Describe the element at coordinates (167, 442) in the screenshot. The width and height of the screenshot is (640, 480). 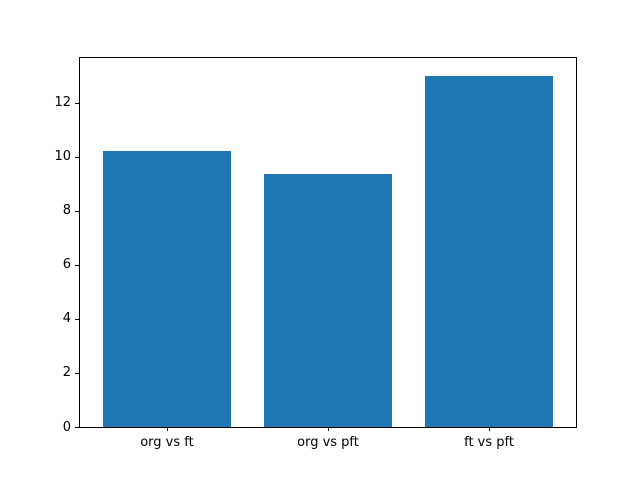
I see `x-tick-label: org vs ft` at that location.